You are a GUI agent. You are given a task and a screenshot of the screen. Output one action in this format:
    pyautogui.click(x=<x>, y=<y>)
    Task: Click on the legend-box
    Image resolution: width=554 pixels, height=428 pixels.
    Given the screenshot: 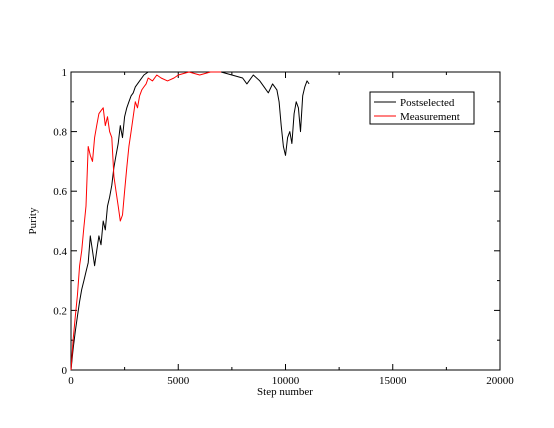 What is the action you would take?
    pyautogui.click(x=422, y=108)
    